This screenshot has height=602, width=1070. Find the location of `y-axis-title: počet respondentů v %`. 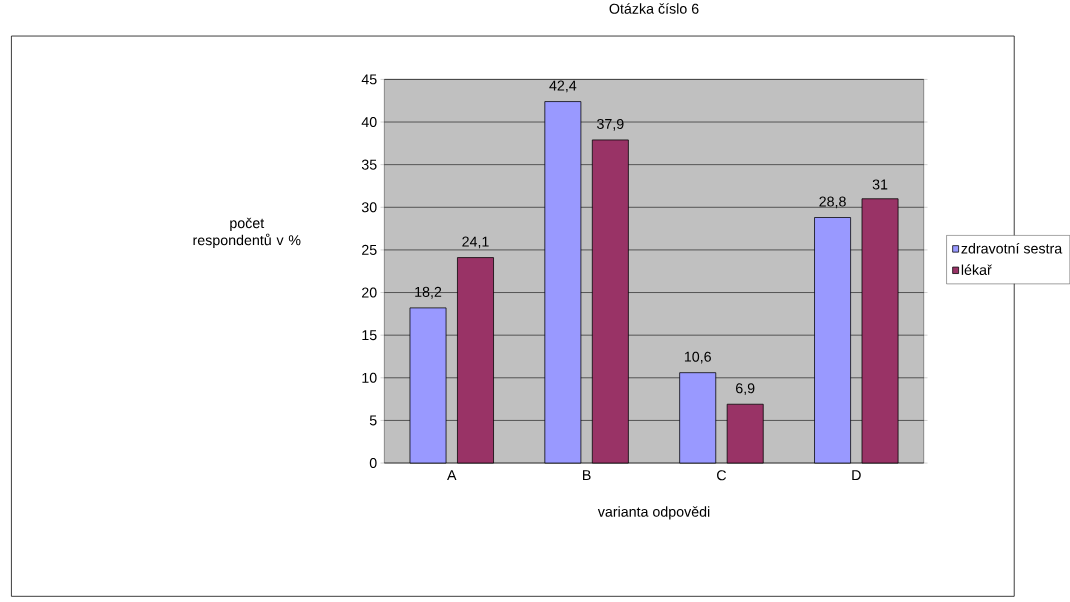

y-axis-title: počet respondentů v % is located at coordinates (247, 233).